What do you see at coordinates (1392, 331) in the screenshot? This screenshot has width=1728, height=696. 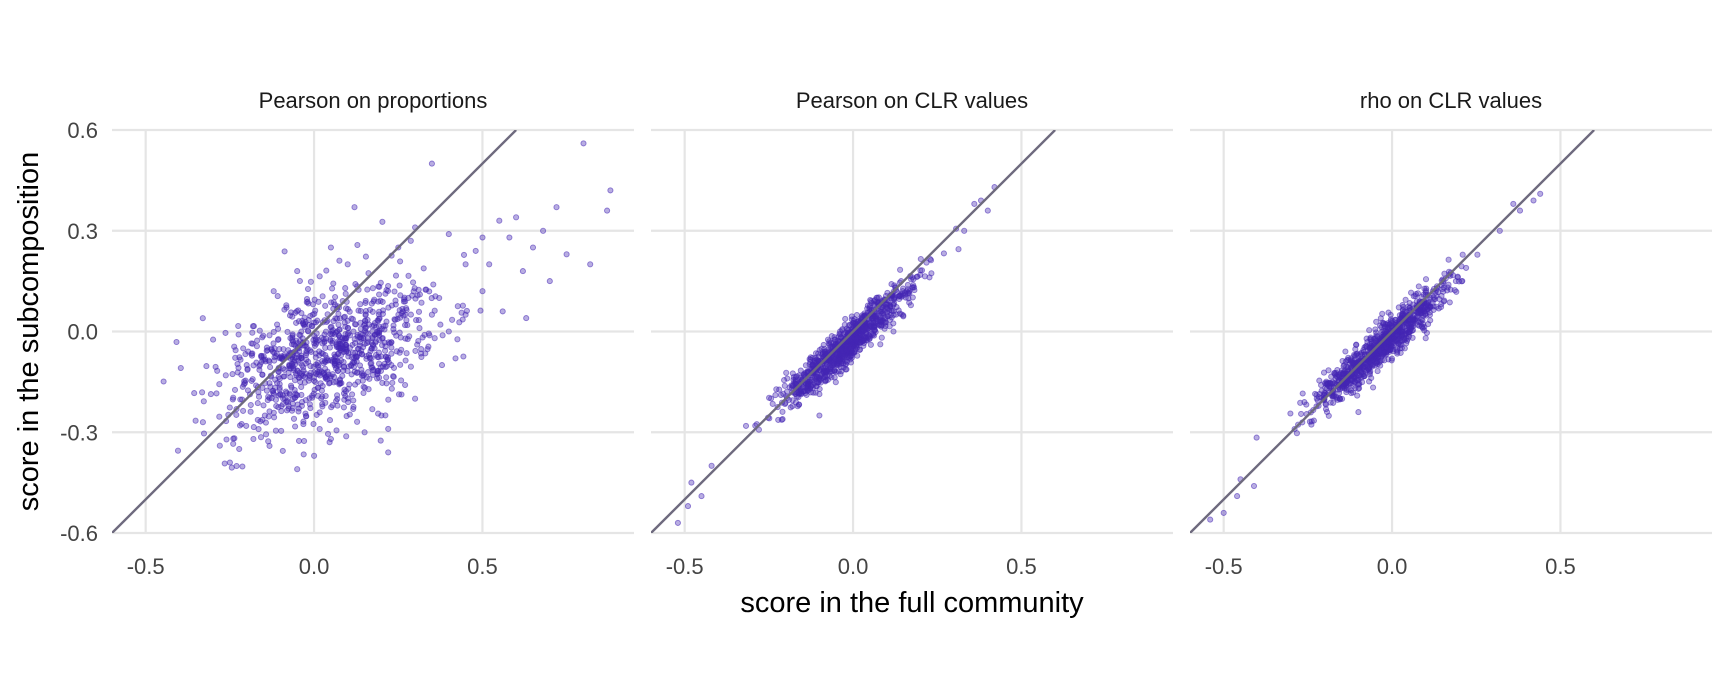 I see `reference-line` at bounding box center [1392, 331].